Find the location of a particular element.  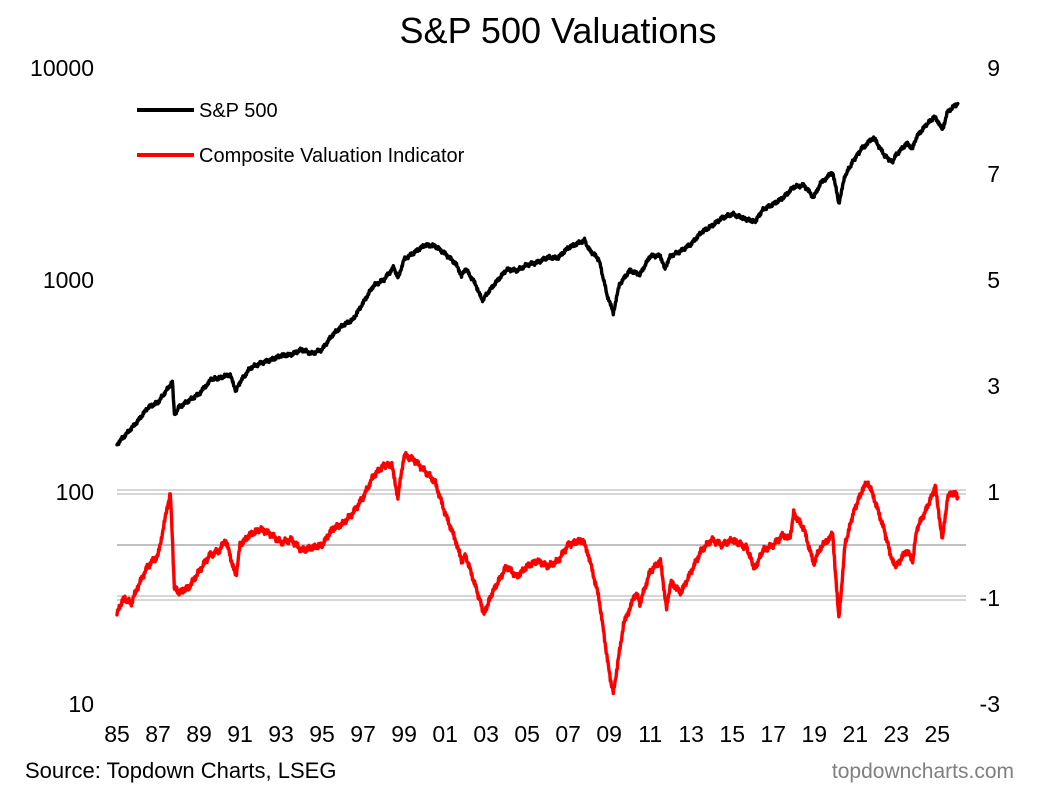

legend-label-sp500: S&P 500 is located at coordinates (238, 111).